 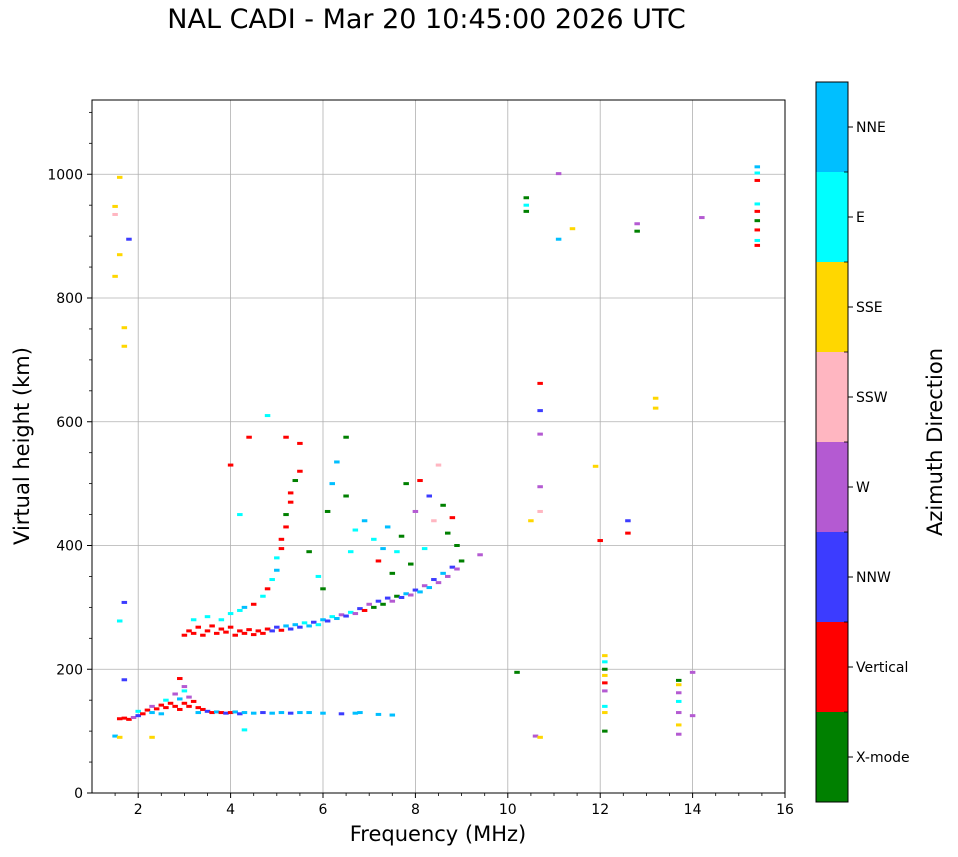 What do you see at coordinates (873, 578) in the screenshot?
I see `colorbar-tick-label: NNW` at bounding box center [873, 578].